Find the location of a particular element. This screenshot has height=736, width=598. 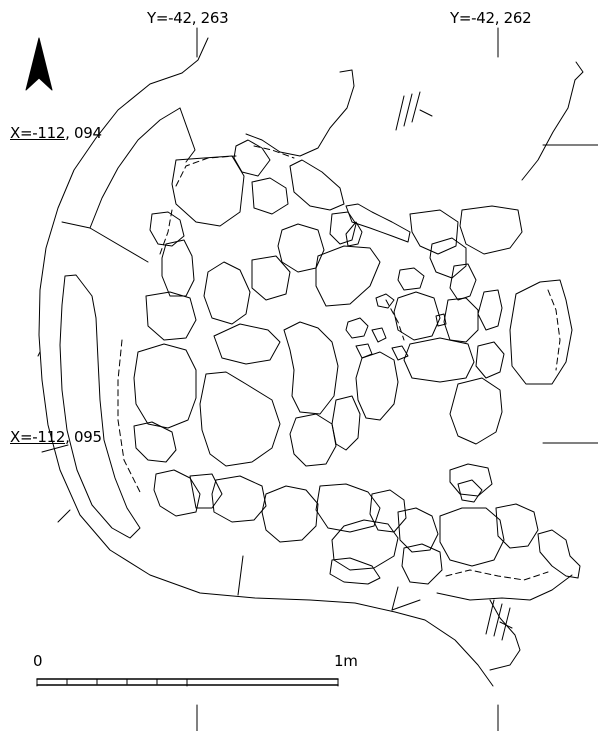

north-arrow-icon is located at coordinates (39, 64).